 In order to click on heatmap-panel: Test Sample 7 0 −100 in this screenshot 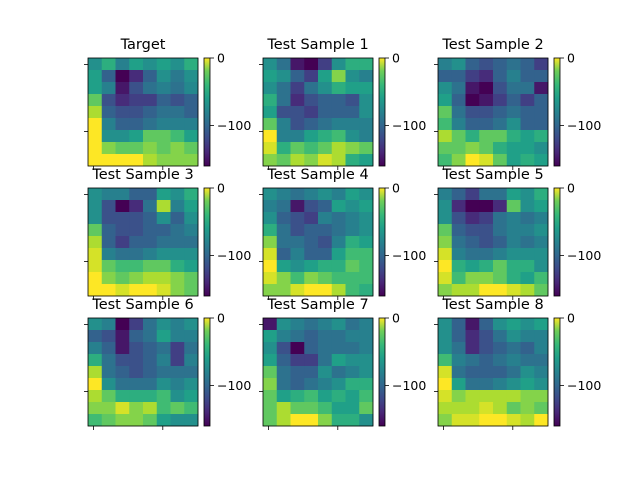, I will do `click(342, 363)`.